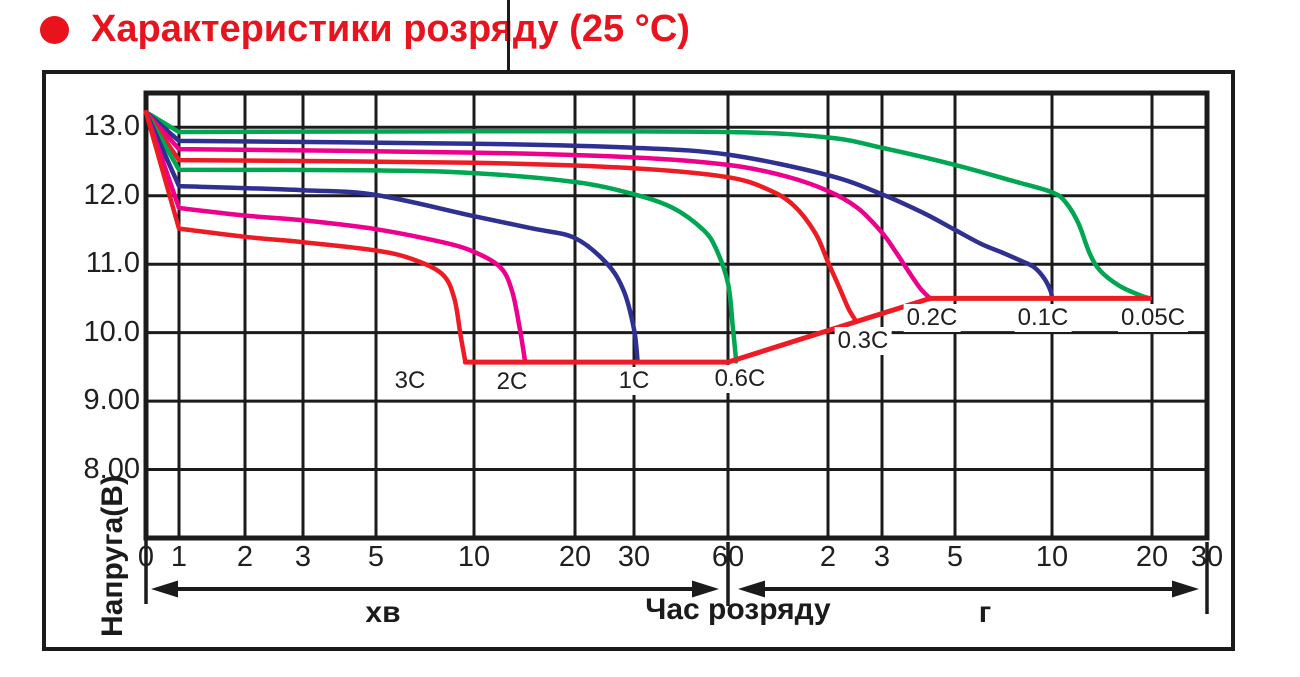 This screenshot has height=677, width=1300. What do you see at coordinates (54, 30) in the screenshot?
I see `title-bullet-icon` at bounding box center [54, 30].